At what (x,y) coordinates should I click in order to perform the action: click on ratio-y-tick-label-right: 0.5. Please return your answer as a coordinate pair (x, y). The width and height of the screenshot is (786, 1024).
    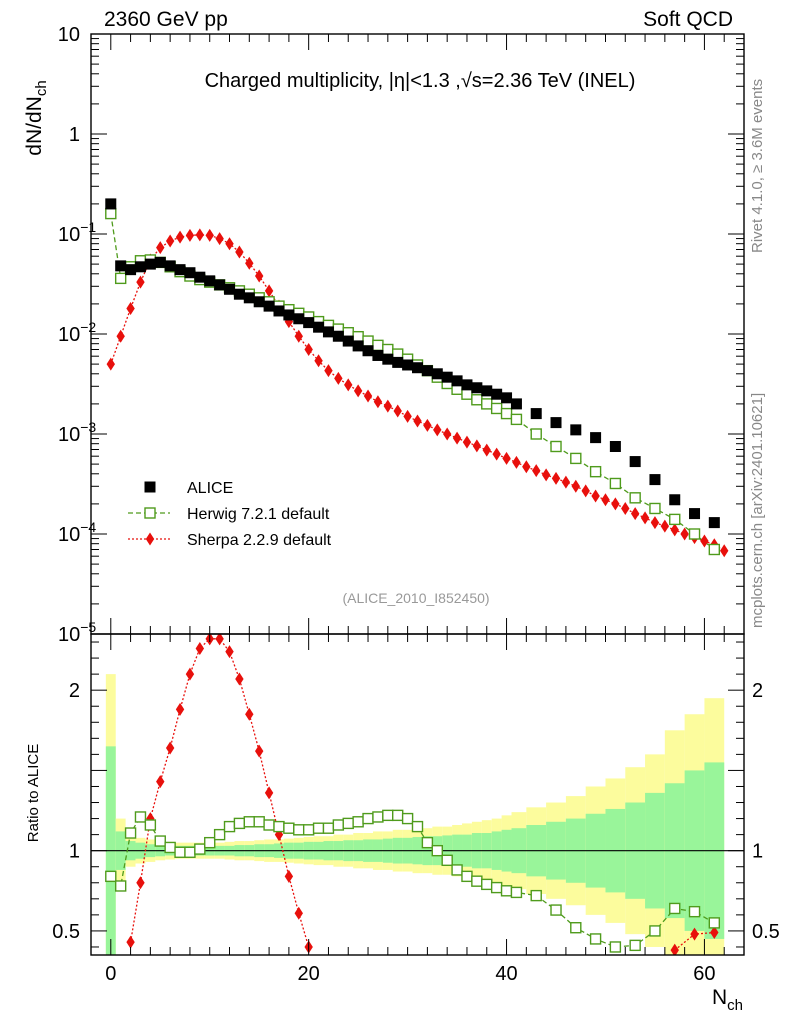
    Looking at the image, I should click on (766, 932).